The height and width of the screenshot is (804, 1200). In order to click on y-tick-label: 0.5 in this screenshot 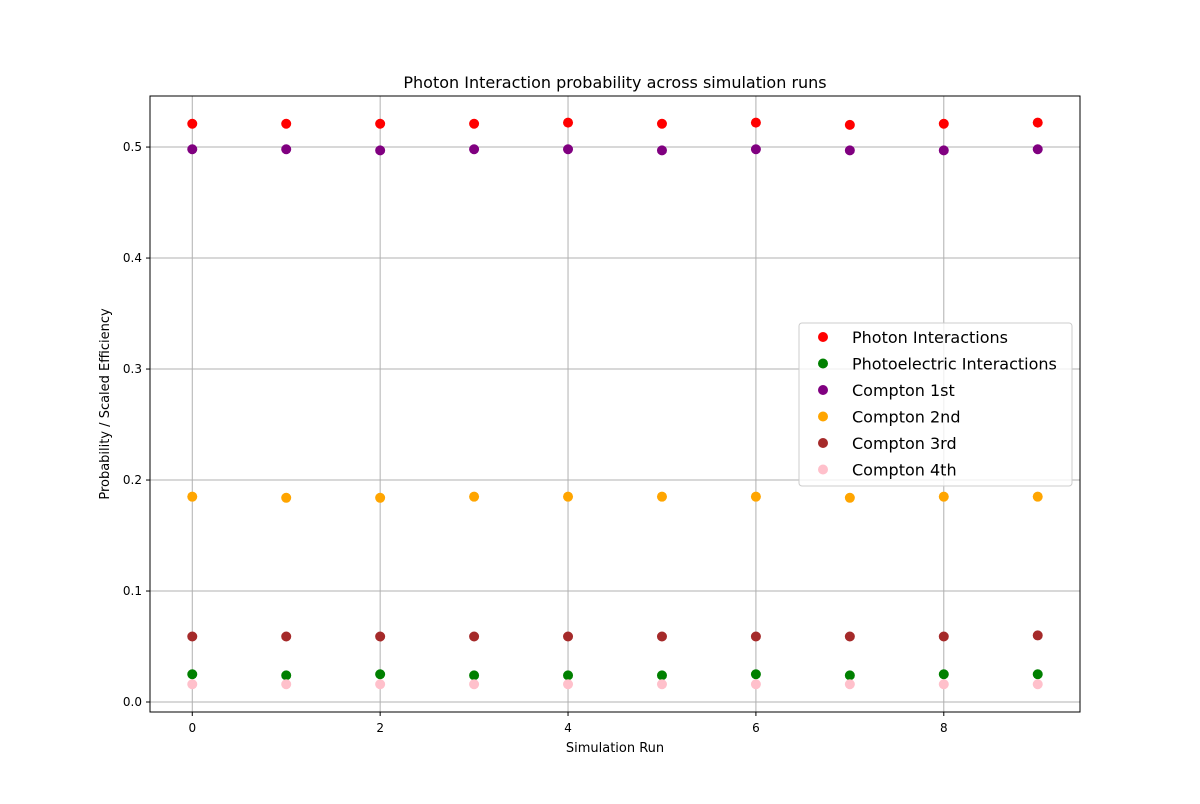, I will do `click(132, 147)`.